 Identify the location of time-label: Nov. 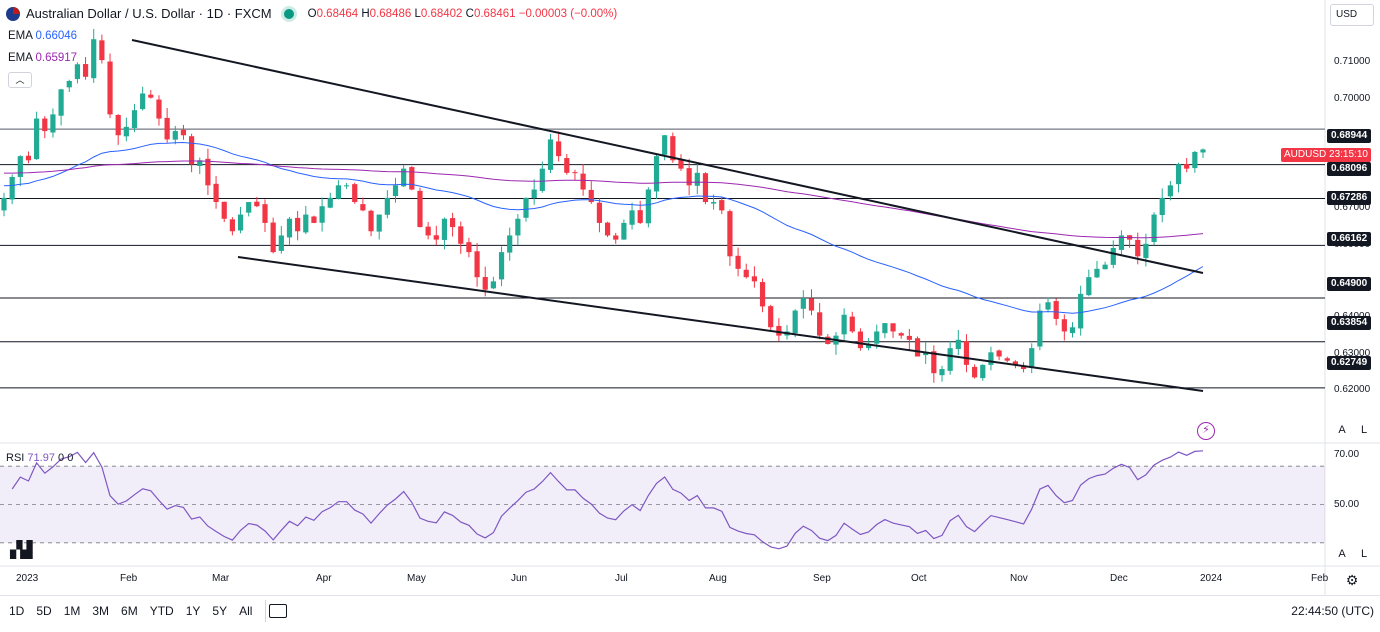
(1019, 578).